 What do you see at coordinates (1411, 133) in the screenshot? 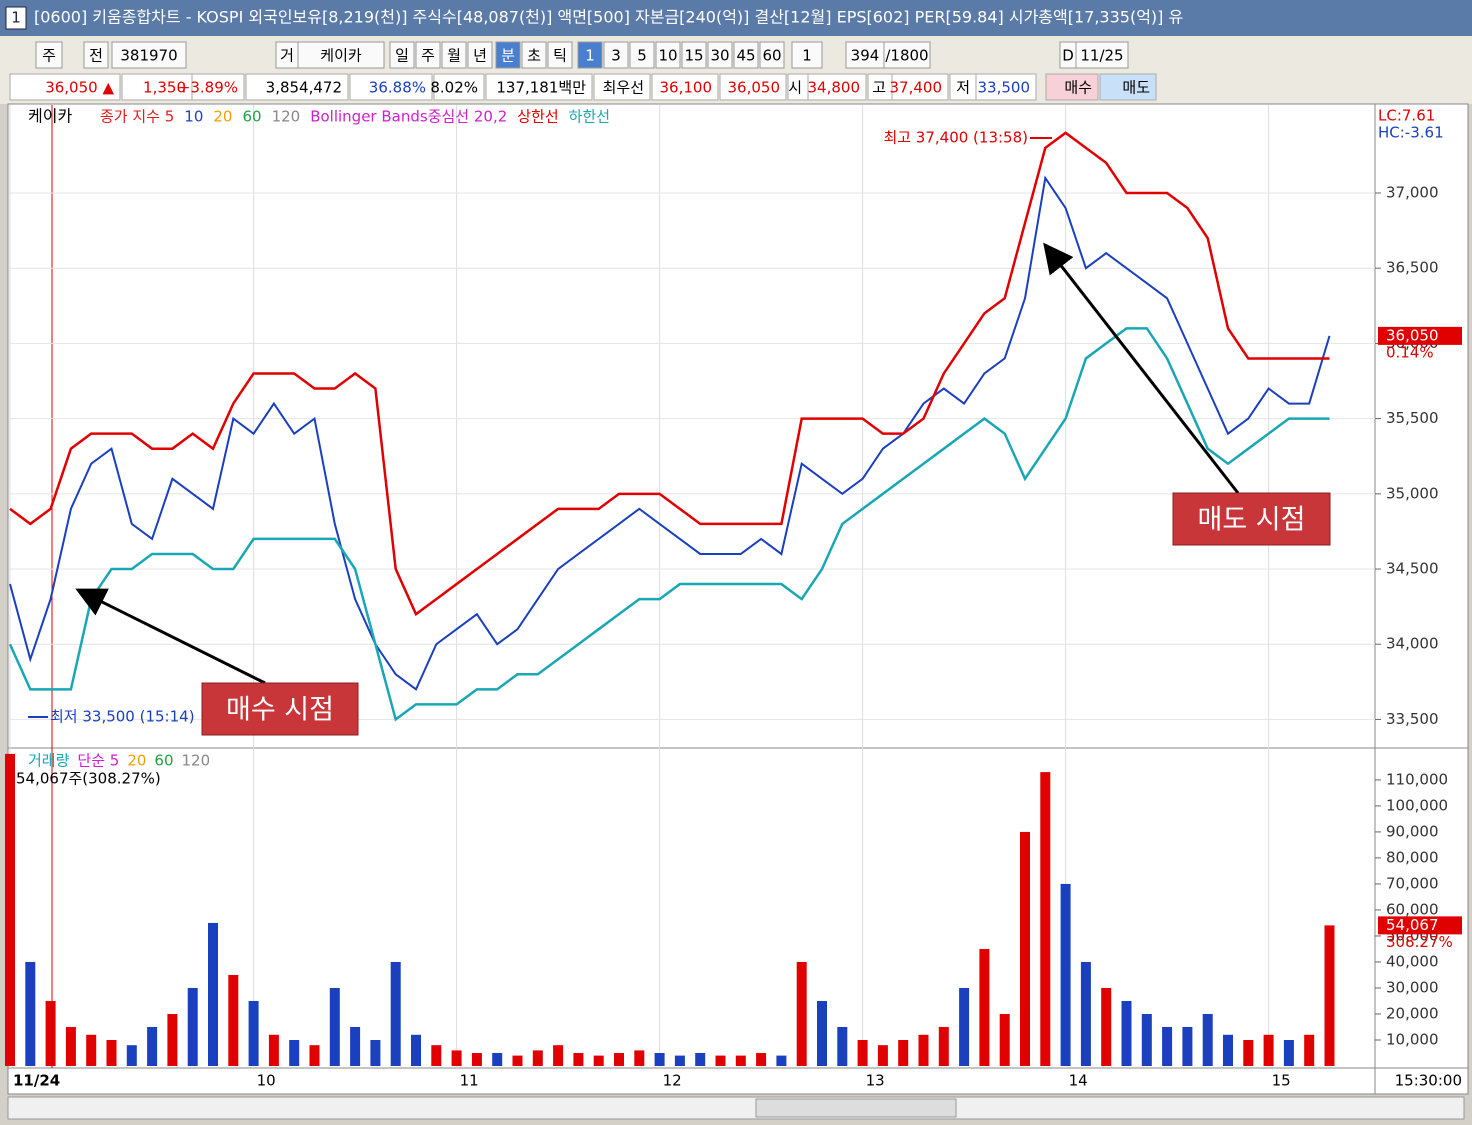
I see `range-label: HC:-3.61` at bounding box center [1411, 133].